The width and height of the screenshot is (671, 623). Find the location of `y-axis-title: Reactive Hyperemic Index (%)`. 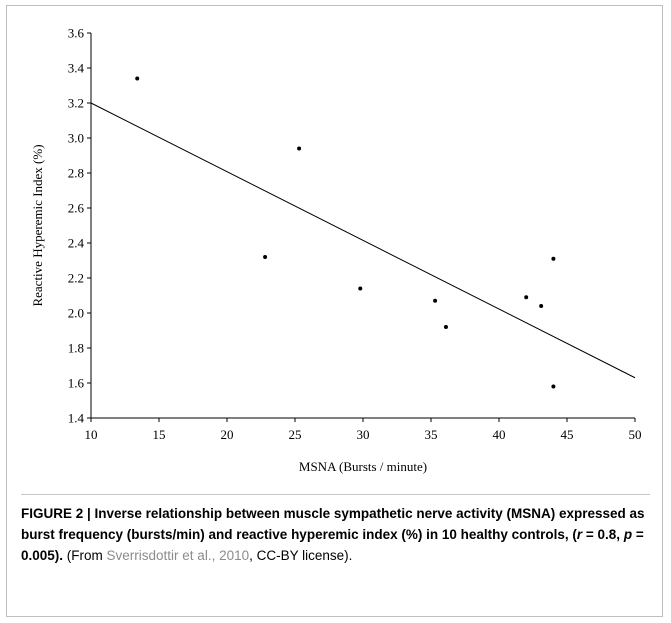

y-axis-title: Reactive Hyperemic Index (%) is located at coordinates (37, 225).